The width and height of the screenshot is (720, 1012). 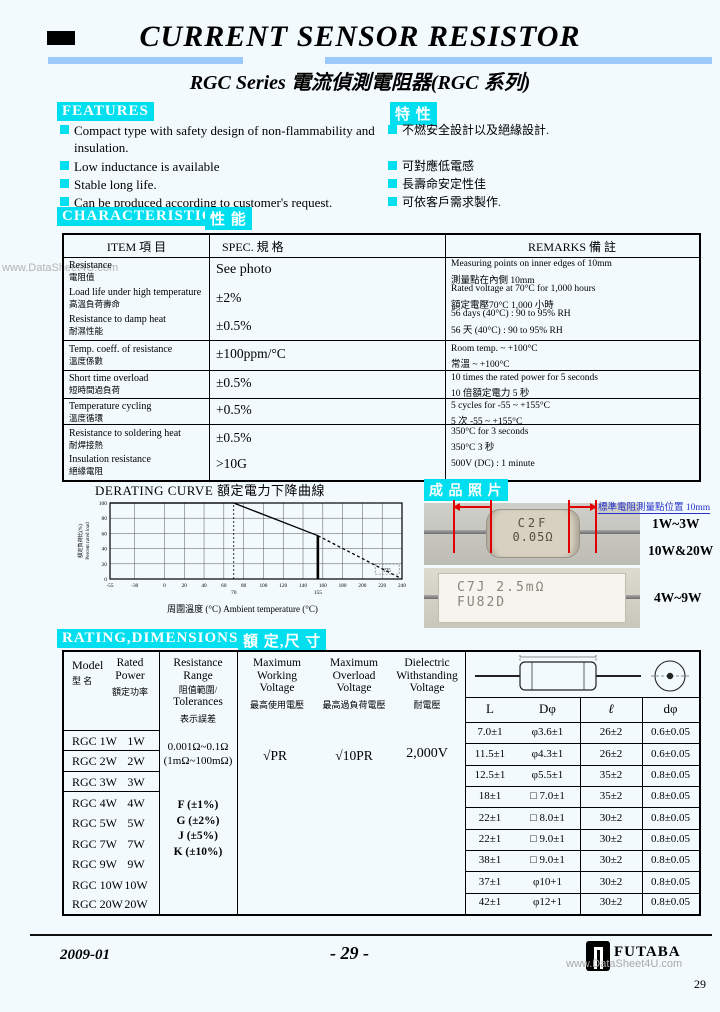 I want to click on futaba-logo-icon, so click(x=598, y=956).